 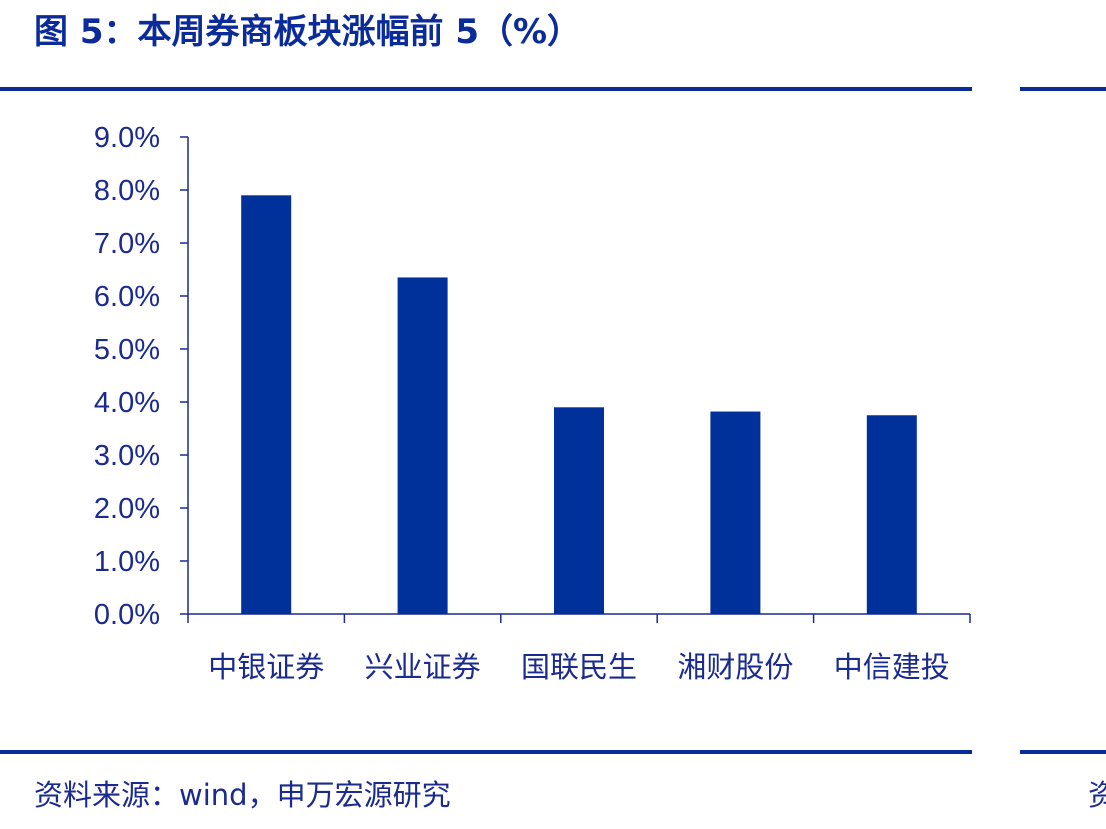 I want to click on y-tick-label: 9.0%, so click(x=127, y=138).